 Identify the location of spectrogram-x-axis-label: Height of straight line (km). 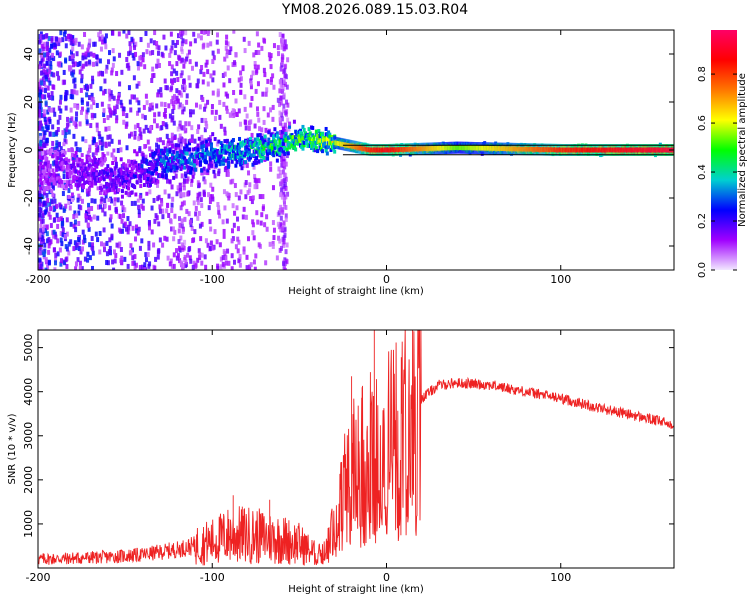
(356, 291).